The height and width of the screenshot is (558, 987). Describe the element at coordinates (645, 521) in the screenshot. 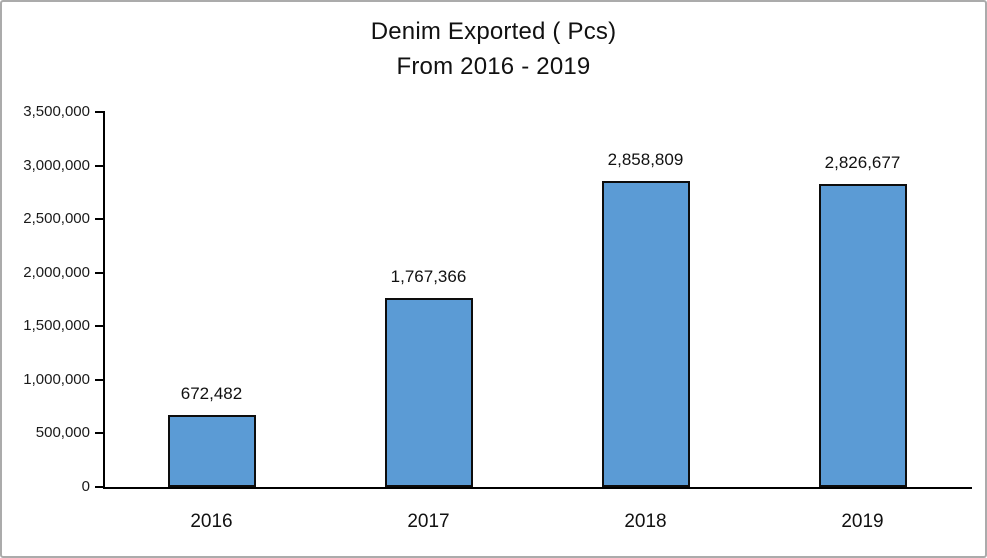

I see `x-axis-label-2018: 2018` at that location.